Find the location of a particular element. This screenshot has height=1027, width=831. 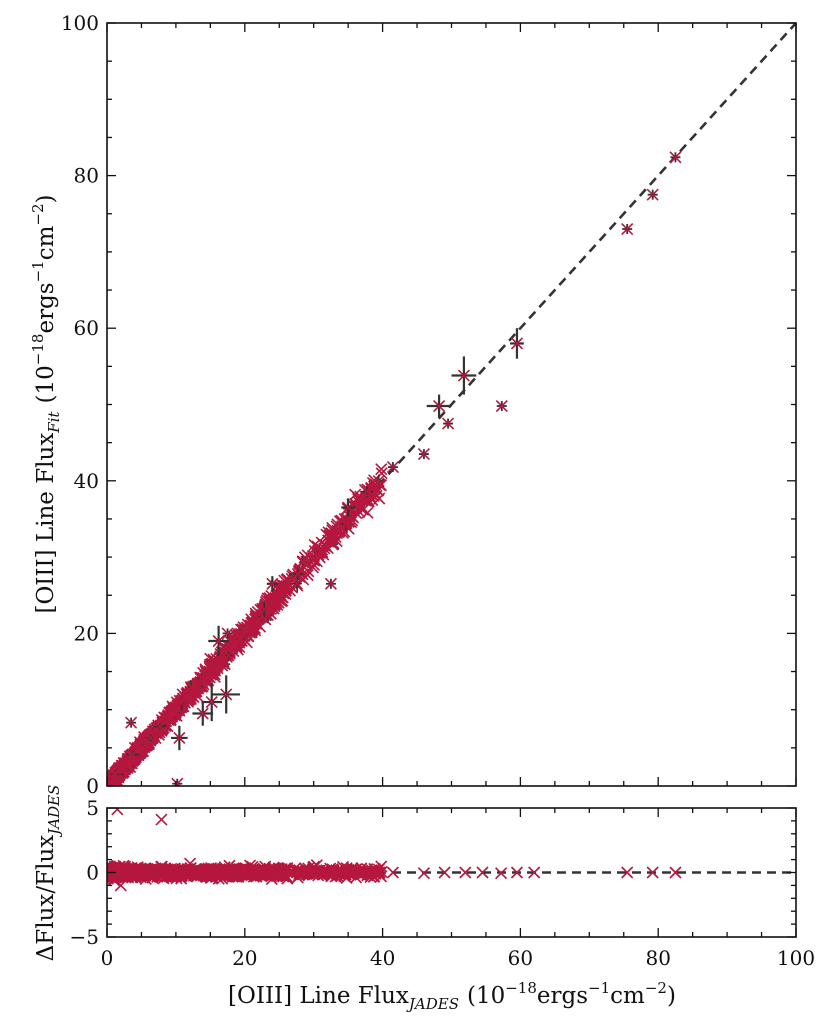

y-tick-label: 0 is located at coordinates (92, 786).